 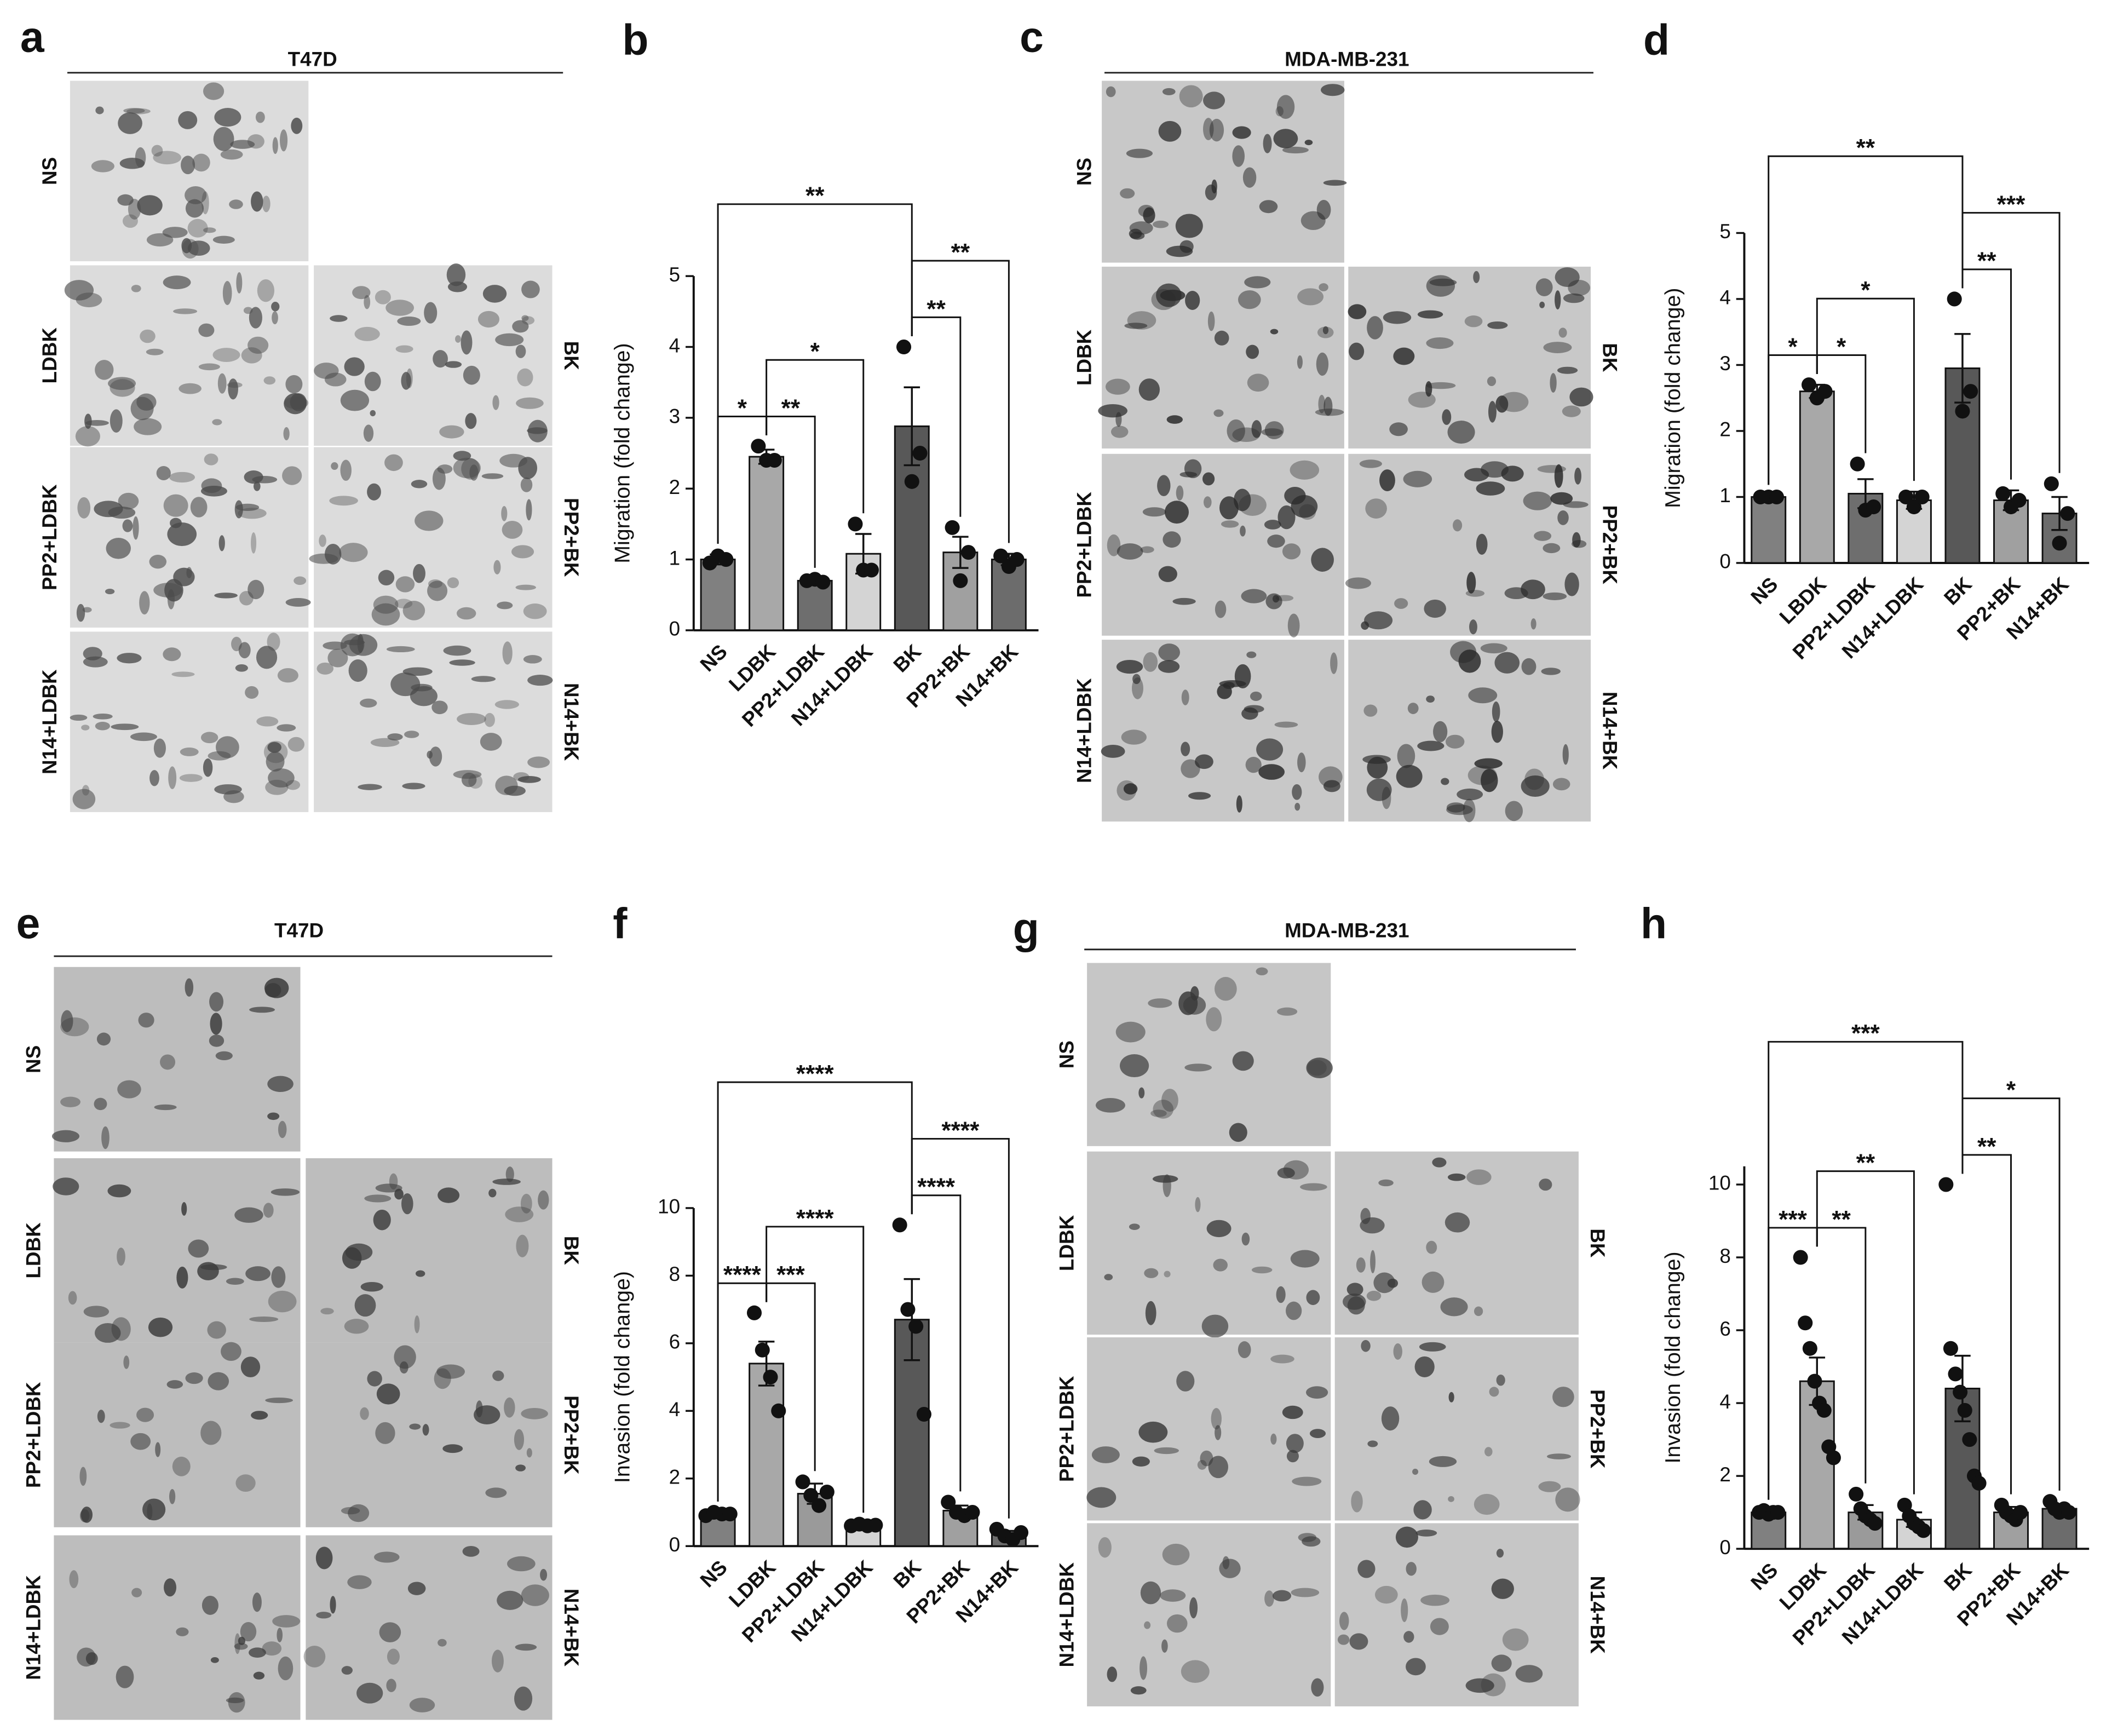 What do you see at coordinates (816, 1074) in the screenshot?
I see `significance-label: ****` at bounding box center [816, 1074].